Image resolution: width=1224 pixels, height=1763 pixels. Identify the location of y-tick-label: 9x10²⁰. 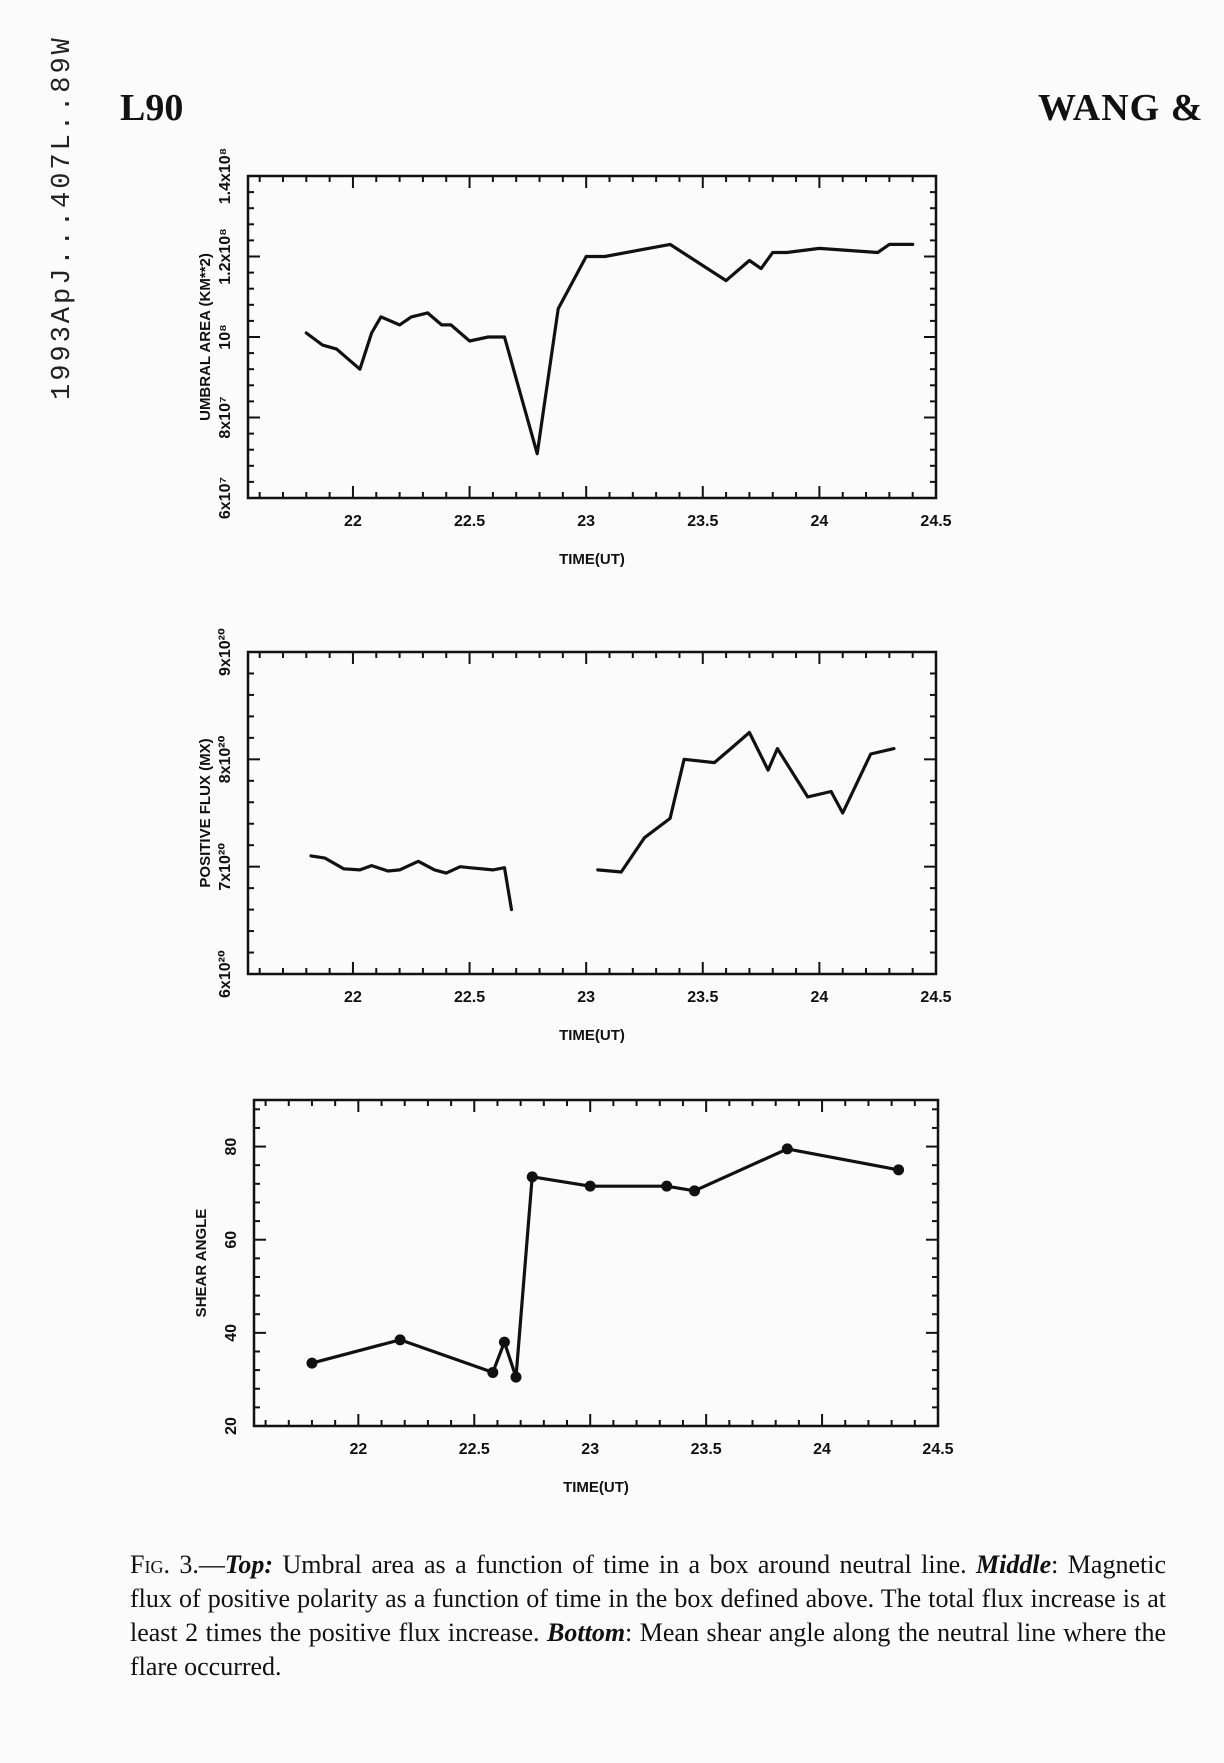
(225, 652).